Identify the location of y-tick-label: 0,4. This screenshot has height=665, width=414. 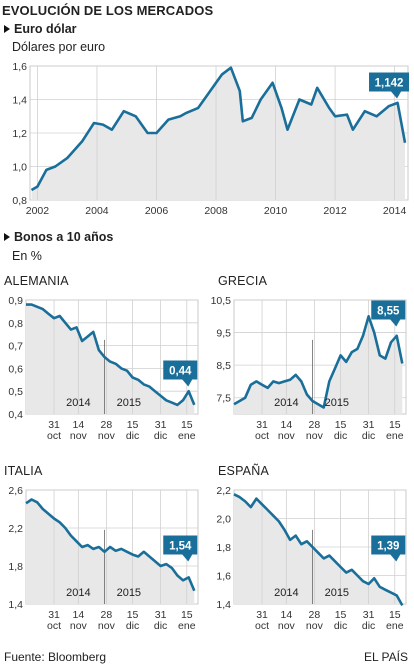
(15, 415).